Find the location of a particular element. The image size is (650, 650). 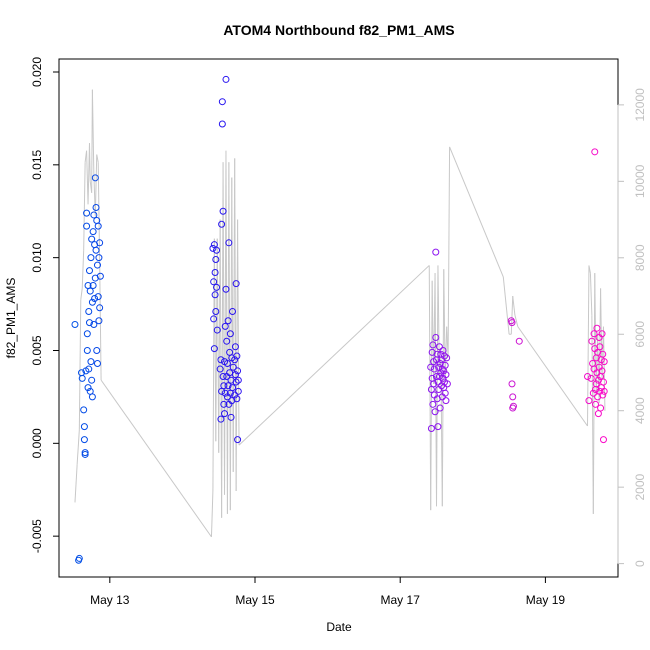

y2-tick-label: 2000 is located at coordinates (640, 486).